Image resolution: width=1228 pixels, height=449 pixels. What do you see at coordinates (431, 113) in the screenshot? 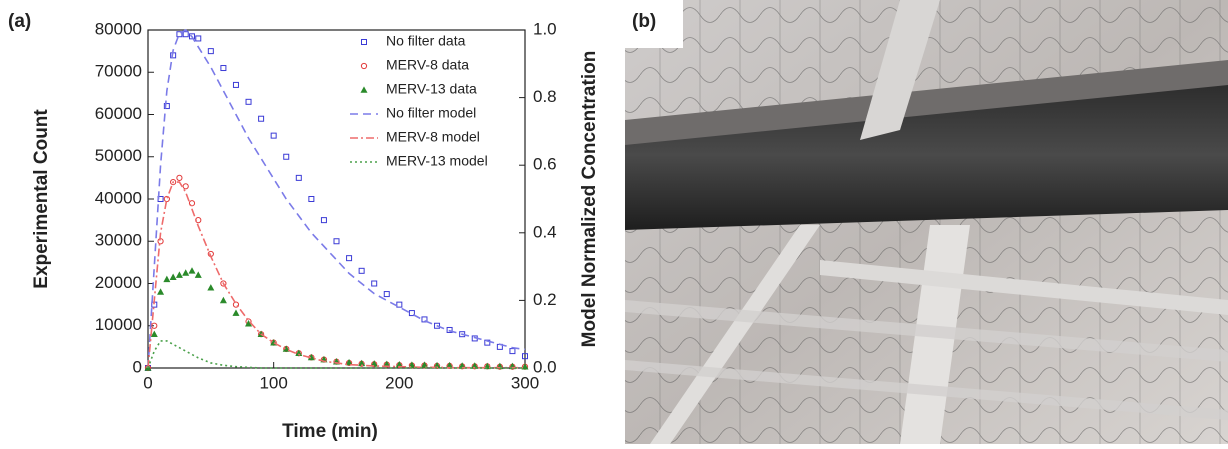
I see `legend-label: No filter model` at bounding box center [431, 113].